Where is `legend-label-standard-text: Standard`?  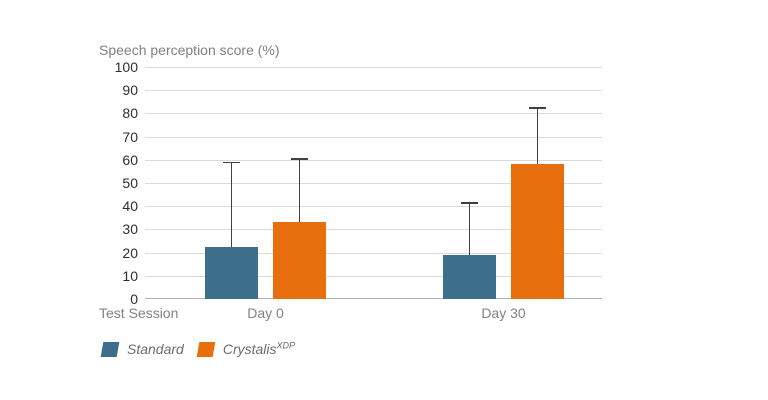 legend-label-standard-text: Standard is located at coordinates (155, 349).